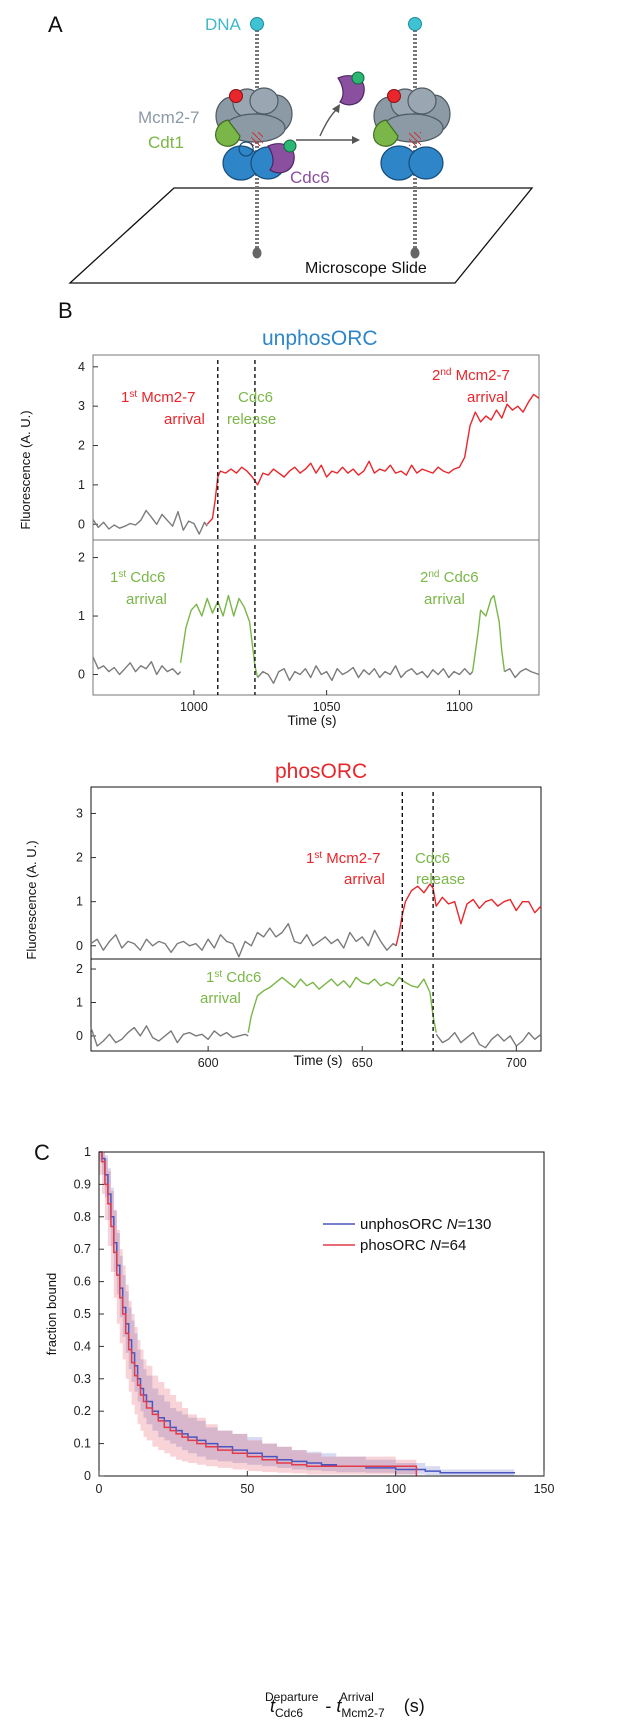  What do you see at coordinates (99, 1489) in the screenshot?
I see `survival-xtick-label-0: 0` at bounding box center [99, 1489].